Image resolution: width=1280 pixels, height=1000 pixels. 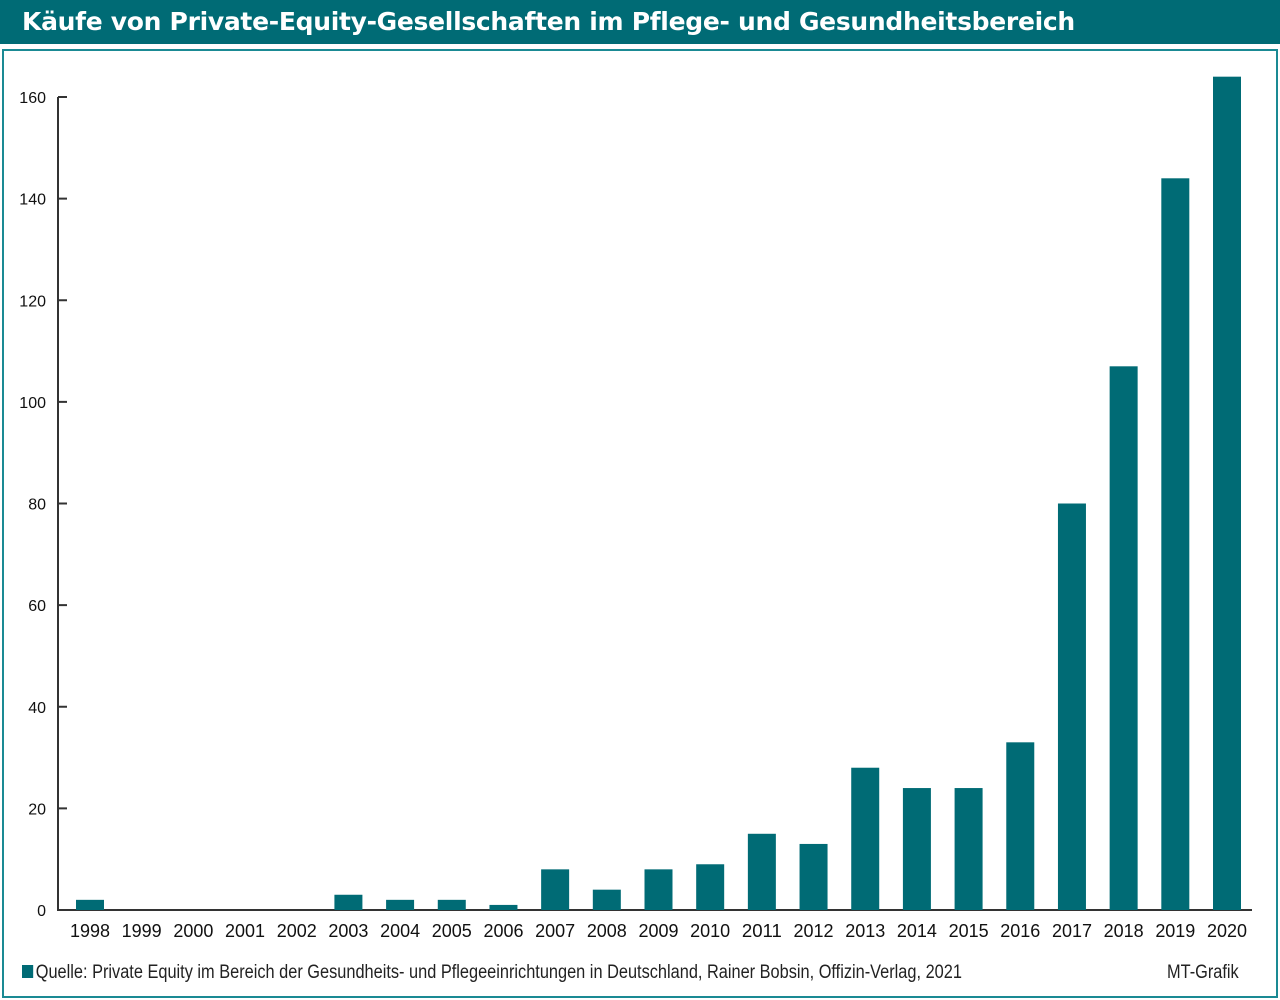 I want to click on y-tick-label: 120, so click(x=32, y=301).